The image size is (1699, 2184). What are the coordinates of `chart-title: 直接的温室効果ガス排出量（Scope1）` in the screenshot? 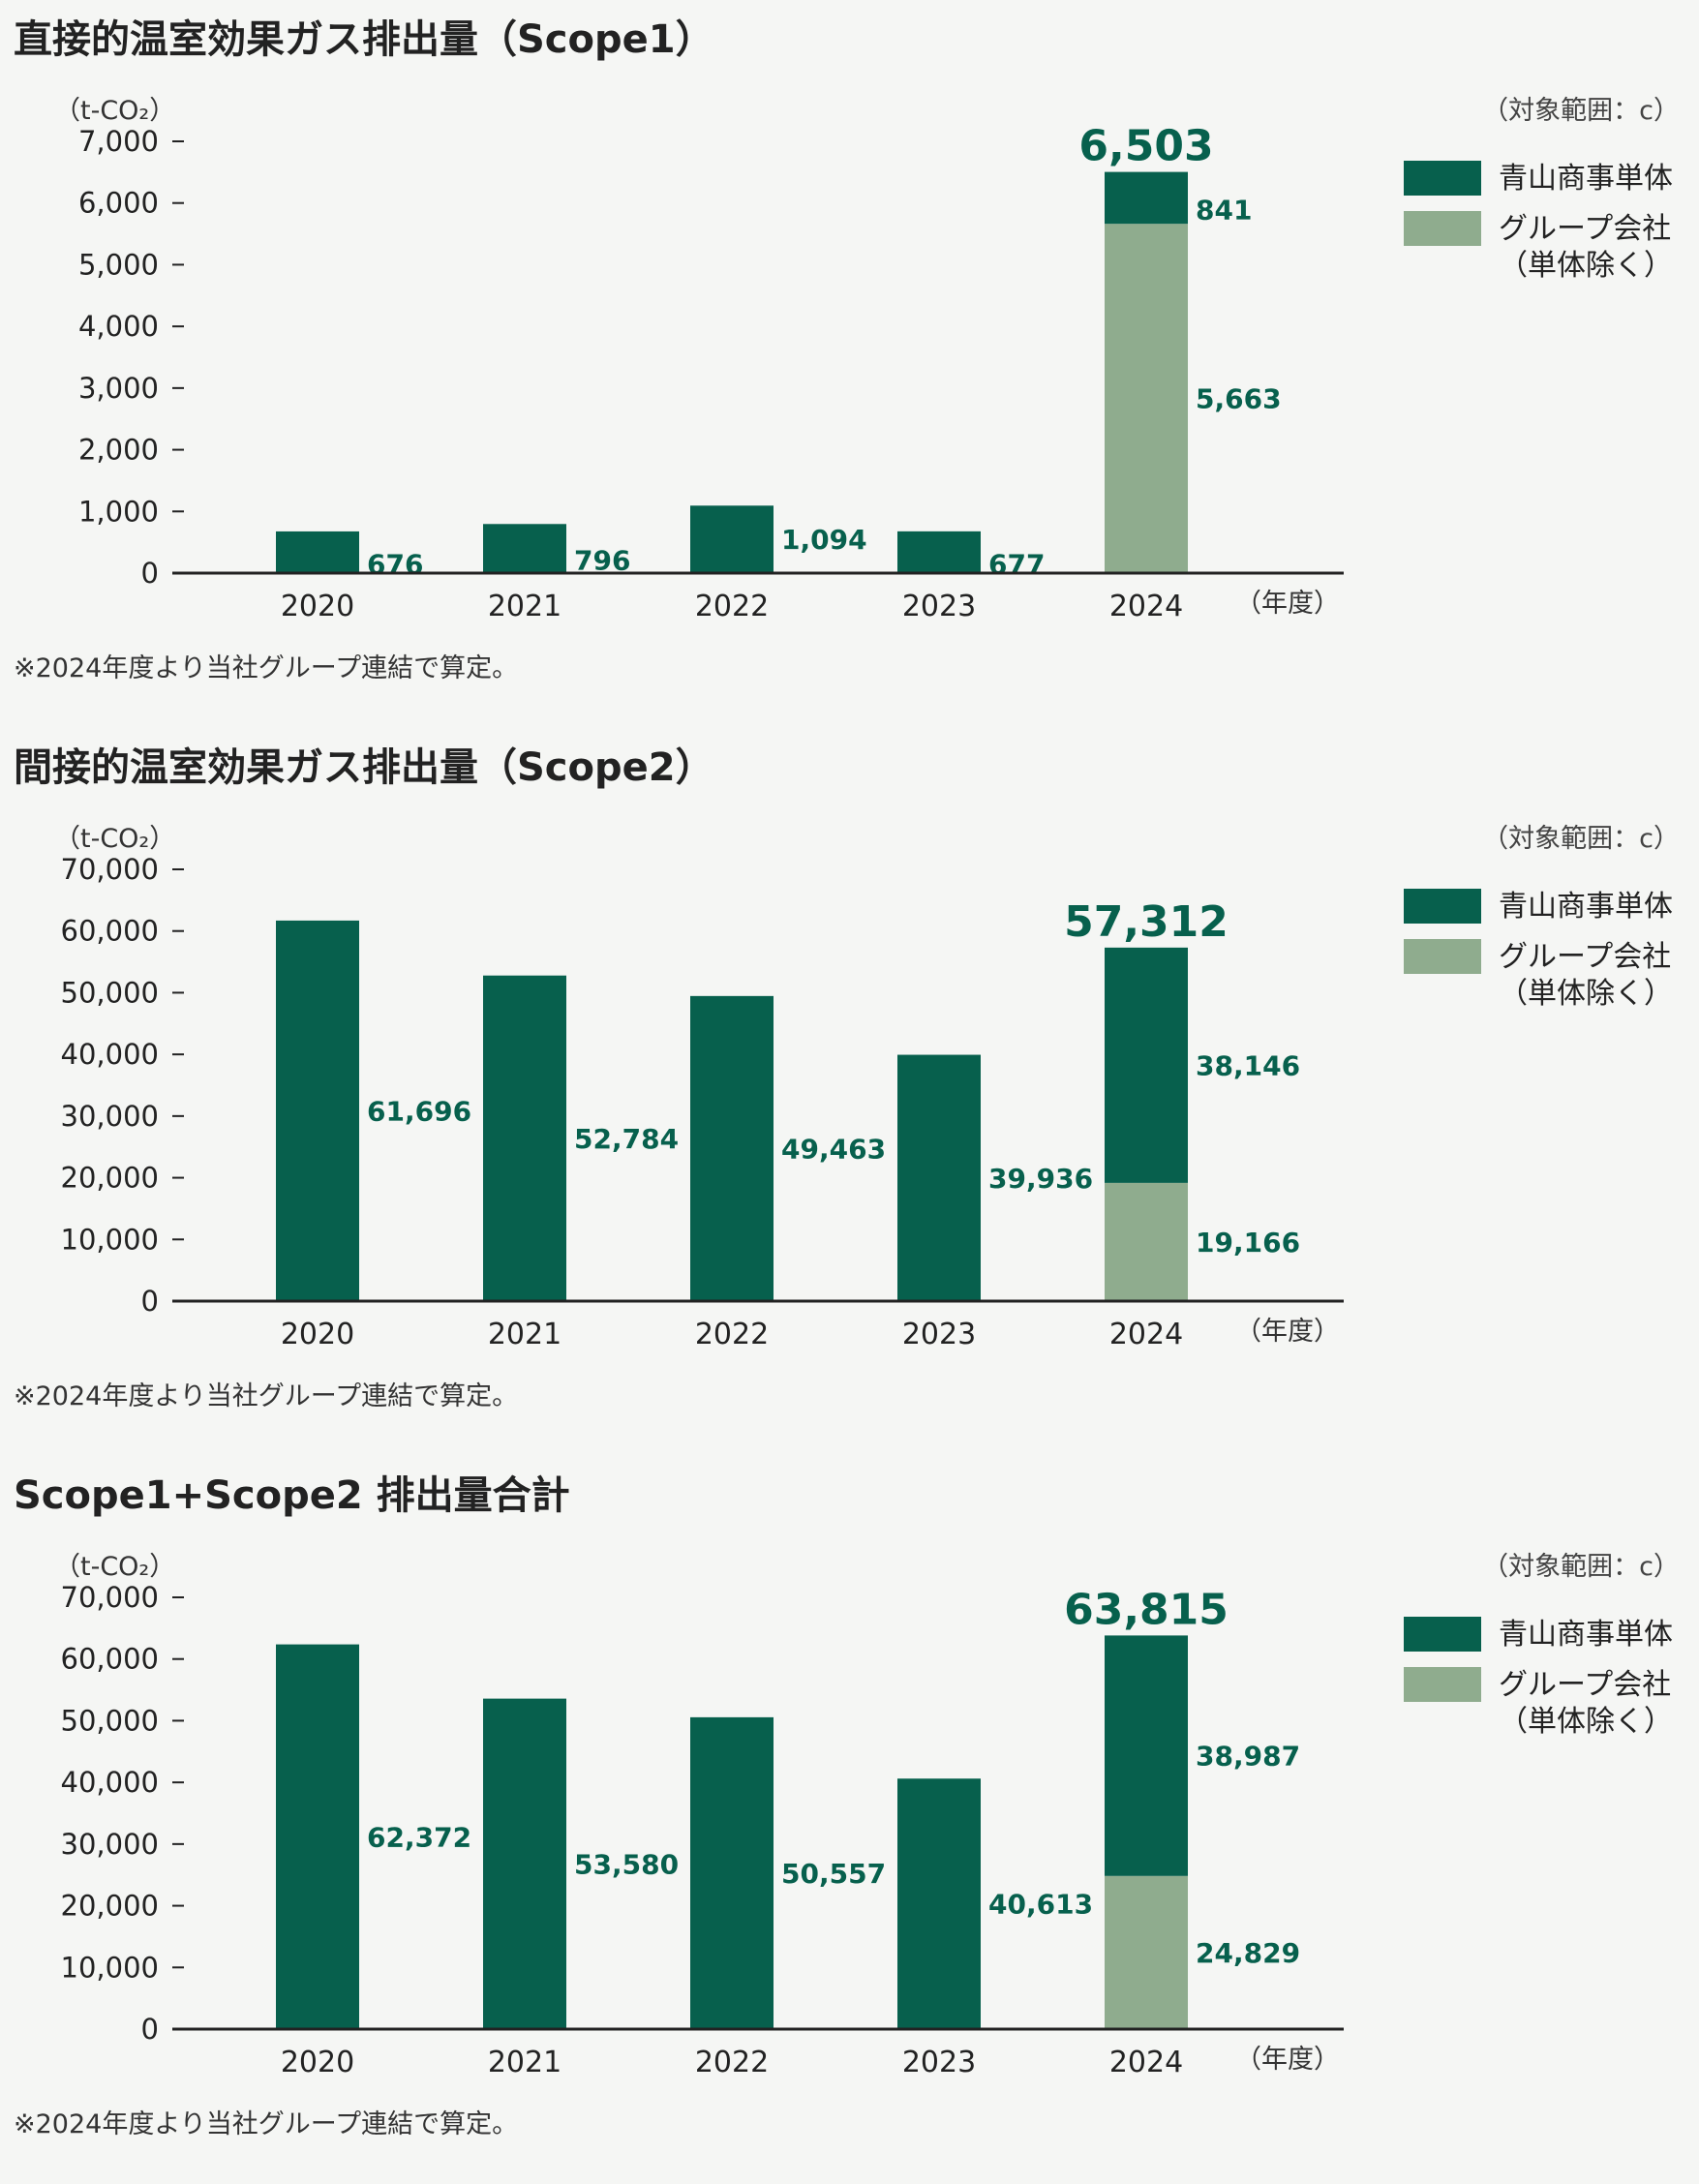 It's located at (364, 39).